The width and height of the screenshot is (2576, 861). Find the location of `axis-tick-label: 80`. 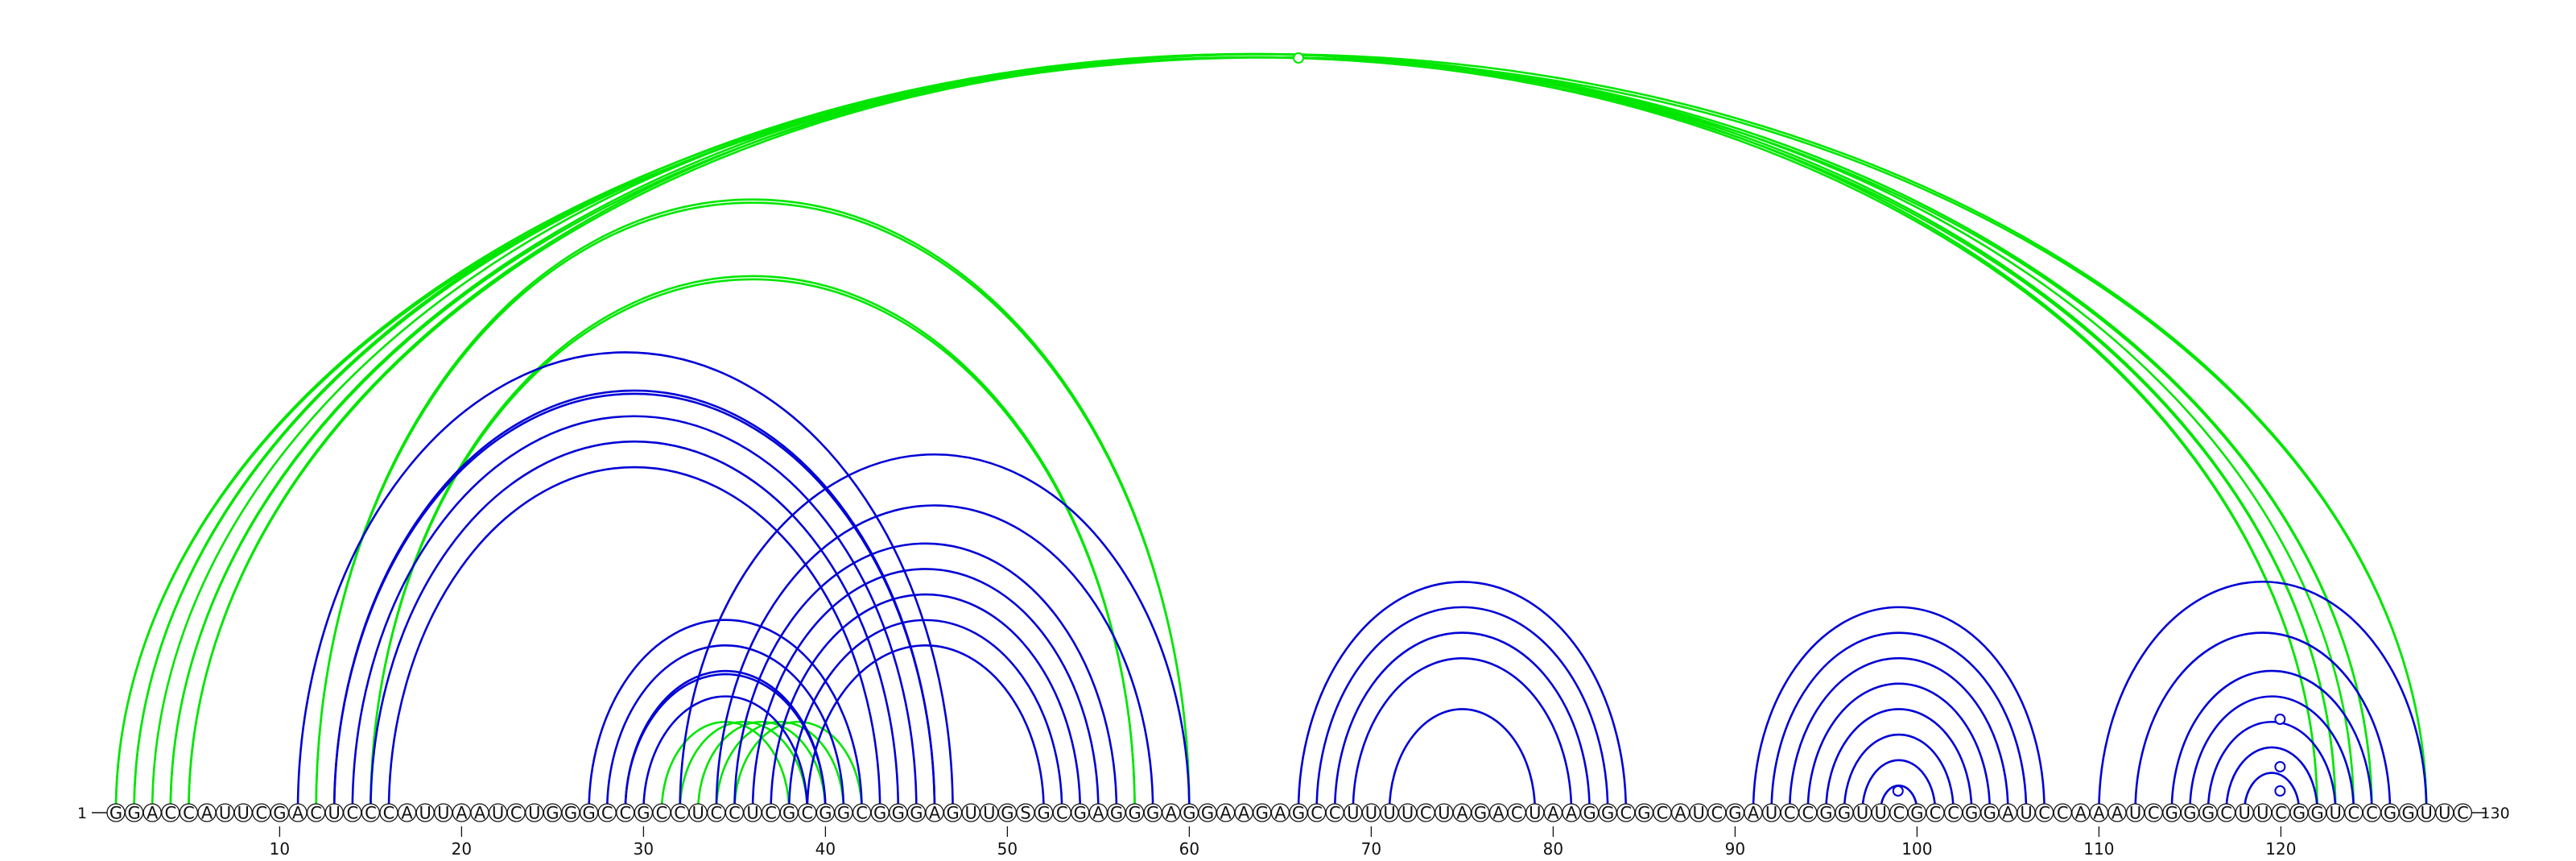

axis-tick-label: 80 is located at coordinates (1553, 848).